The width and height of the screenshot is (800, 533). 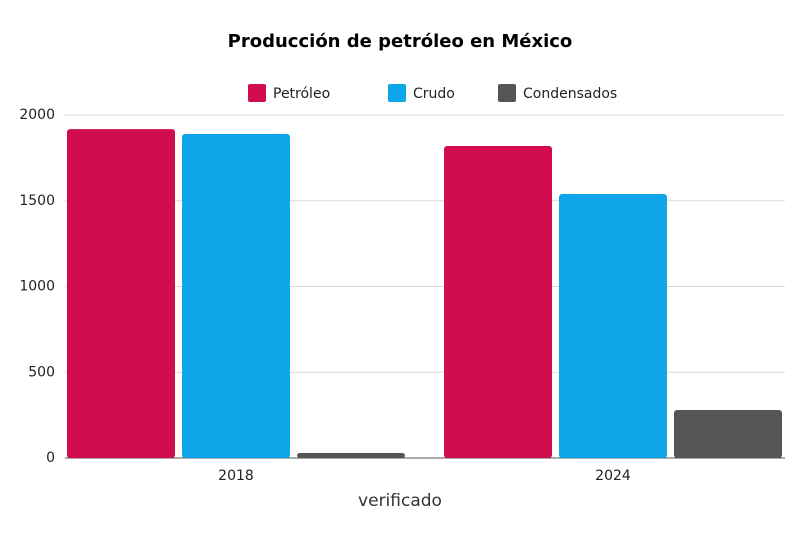 I want to click on legend-label: Crudo, so click(x=434, y=94).